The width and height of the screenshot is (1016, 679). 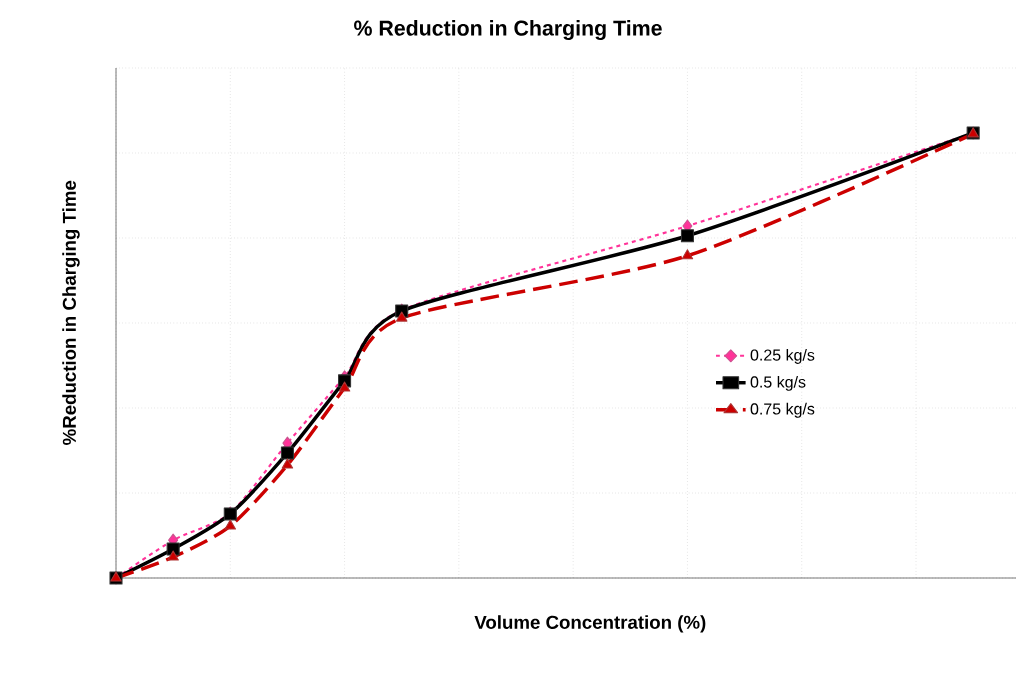 What do you see at coordinates (590, 624) in the screenshot?
I see `x-axis-title: Volume Concentration (%)` at bounding box center [590, 624].